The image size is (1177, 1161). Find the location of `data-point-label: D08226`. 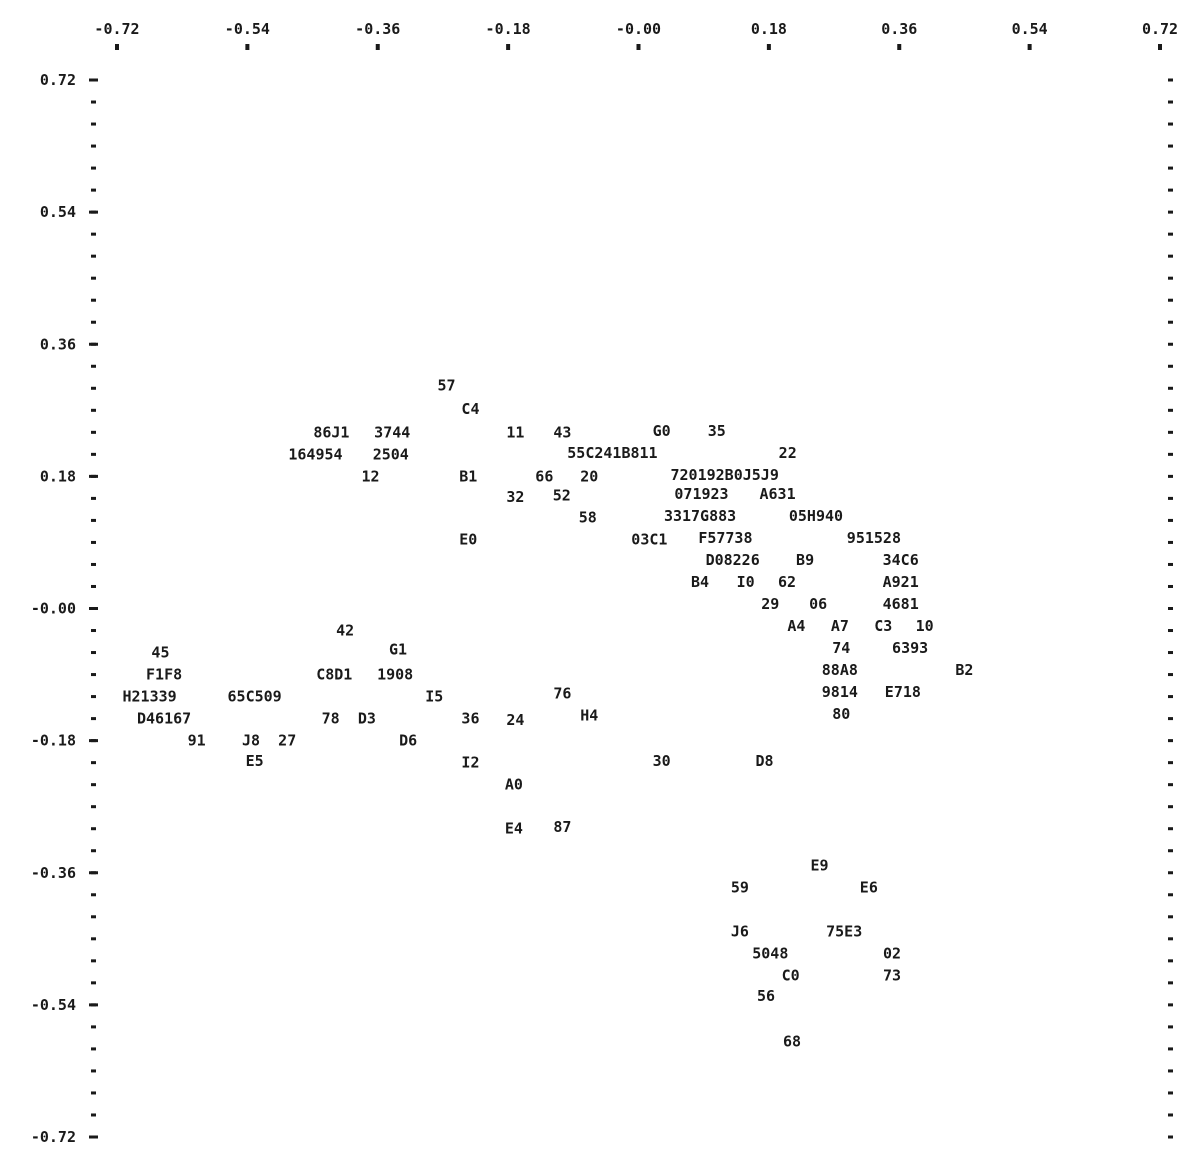

data-point-label: D08226 is located at coordinates (733, 560).